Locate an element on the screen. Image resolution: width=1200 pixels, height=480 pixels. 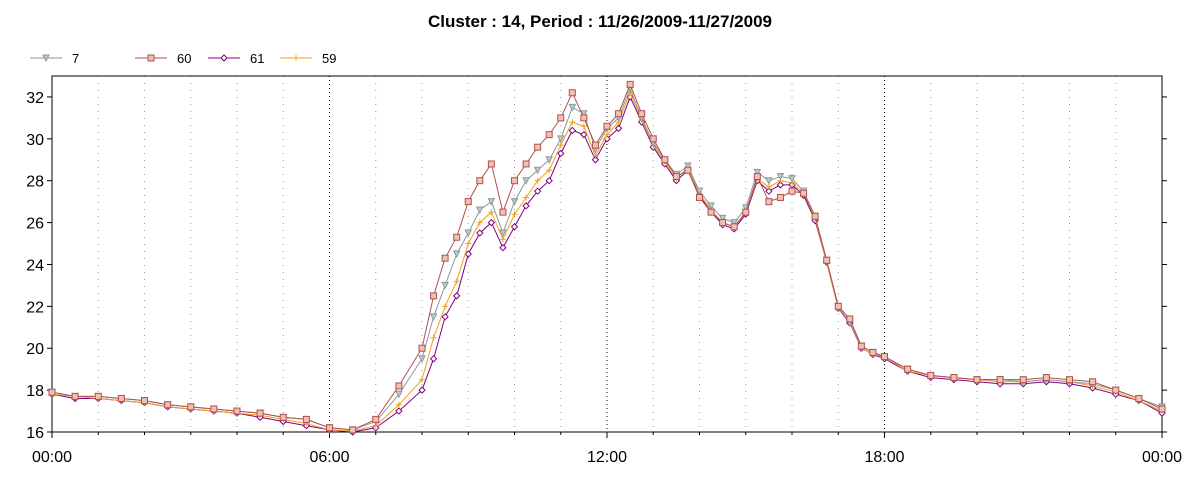
y-tick-label: 16 is located at coordinates (35, 433).